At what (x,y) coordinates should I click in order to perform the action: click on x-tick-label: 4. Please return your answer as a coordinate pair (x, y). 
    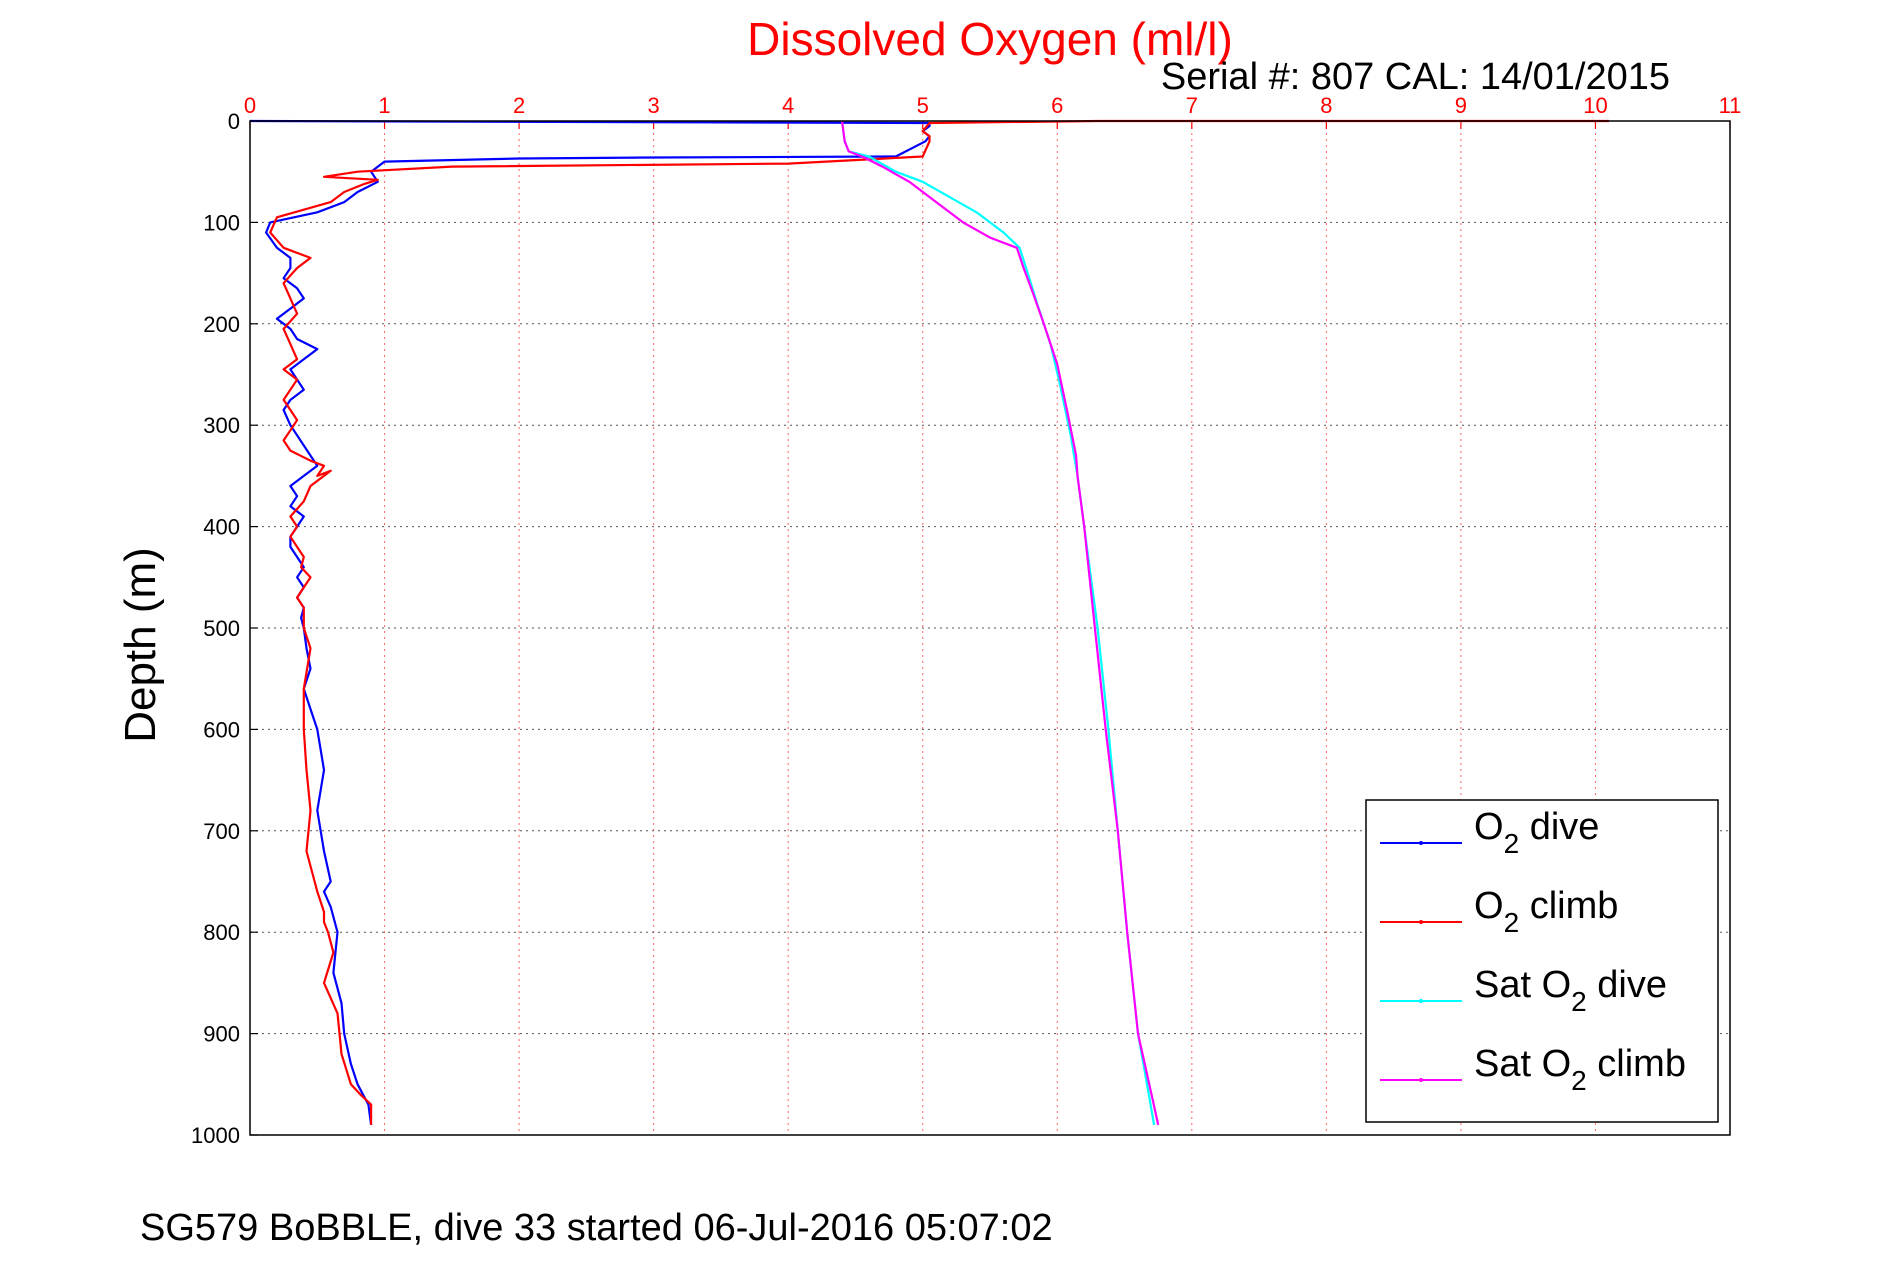
    Looking at the image, I should click on (788, 105).